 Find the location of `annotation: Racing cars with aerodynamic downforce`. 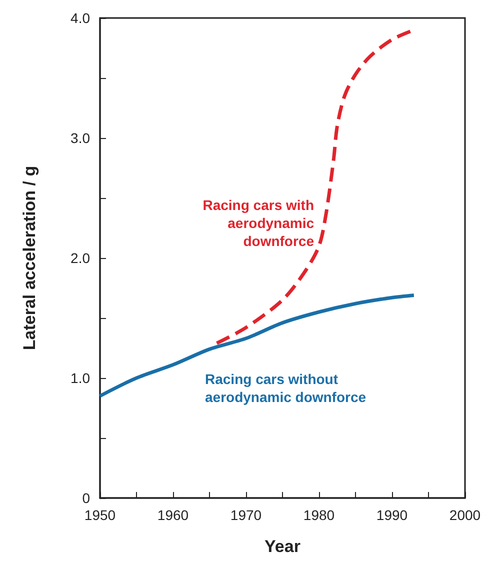

annotation: Racing cars with aerodynamic downforce is located at coordinates (258, 223).